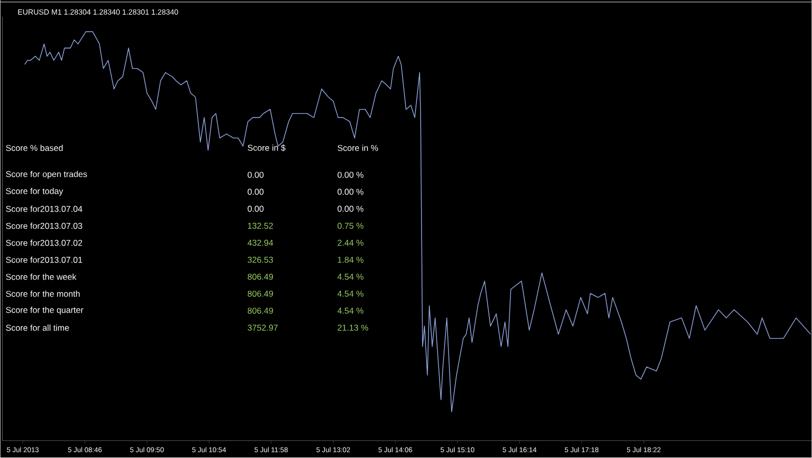  Describe the element at coordinates (351, 259) in the screenshot. I see `annotation: 1.84 %` at that location.